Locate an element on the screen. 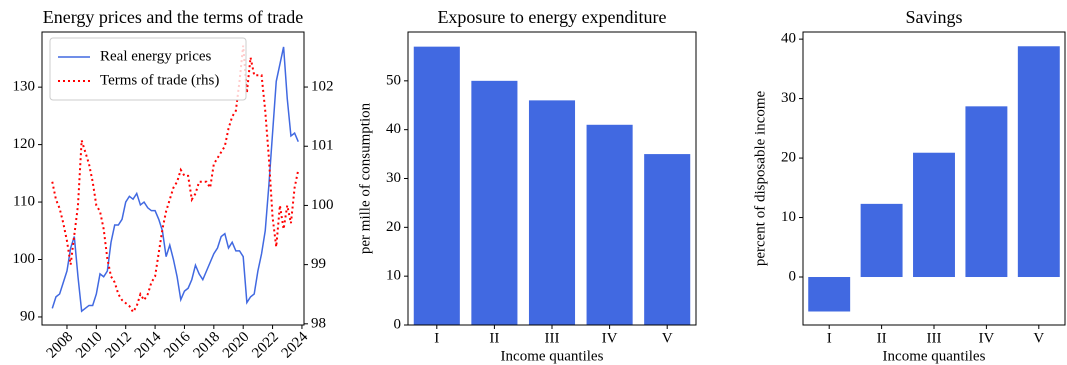 This screenshot has height=365, width=1067. y2-tick-label: 98 is located at coordinates (318, 323).